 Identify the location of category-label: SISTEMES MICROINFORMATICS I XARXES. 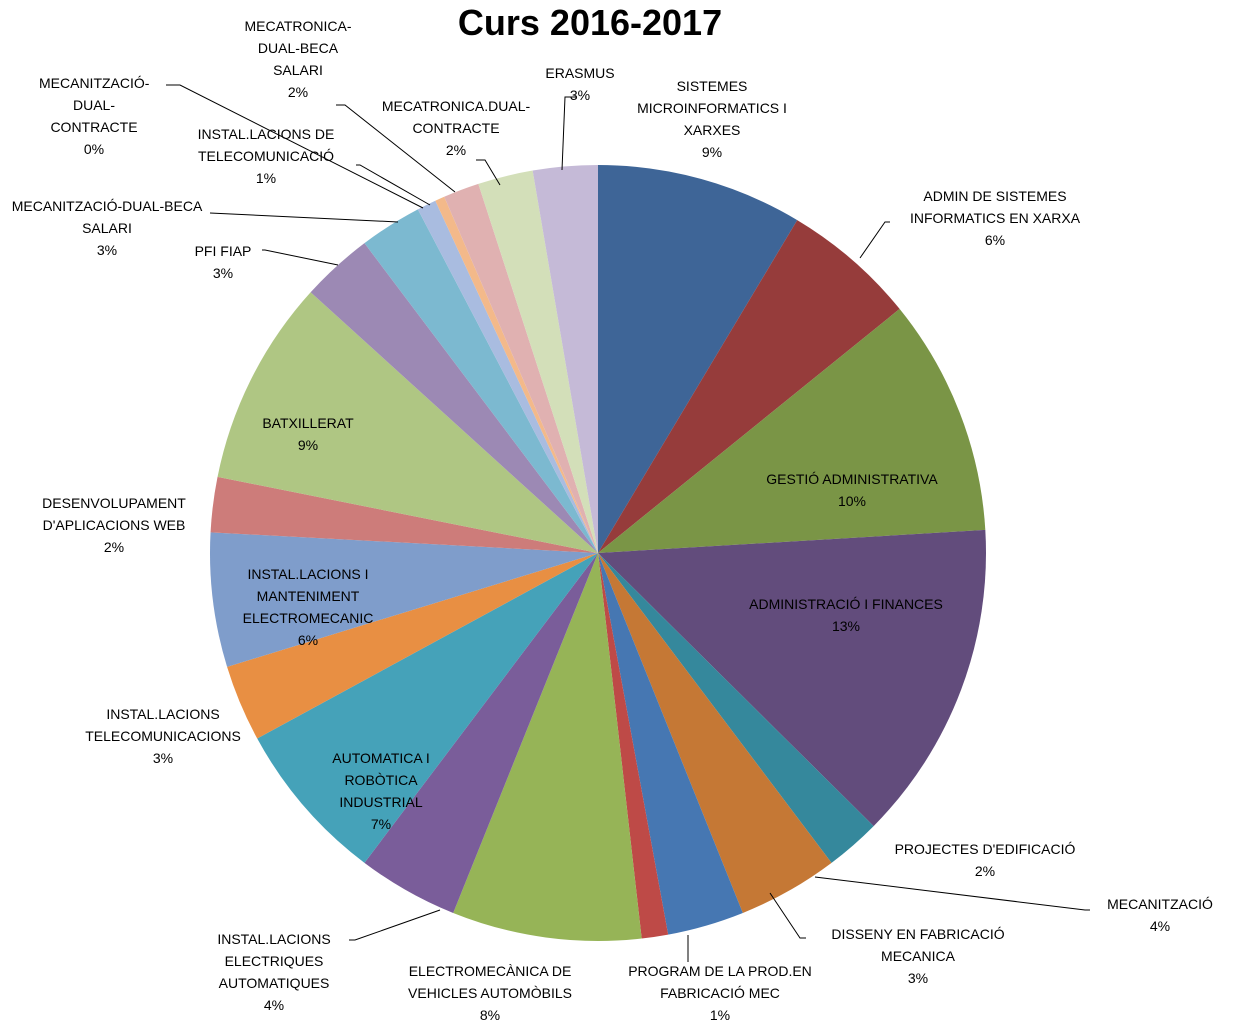
(712, 108).